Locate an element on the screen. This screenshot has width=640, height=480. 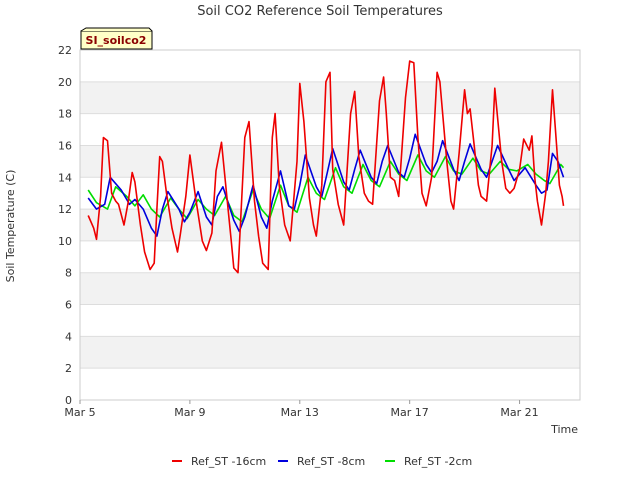
badge: SI_soilco2 is located at coordinates (116, 38).